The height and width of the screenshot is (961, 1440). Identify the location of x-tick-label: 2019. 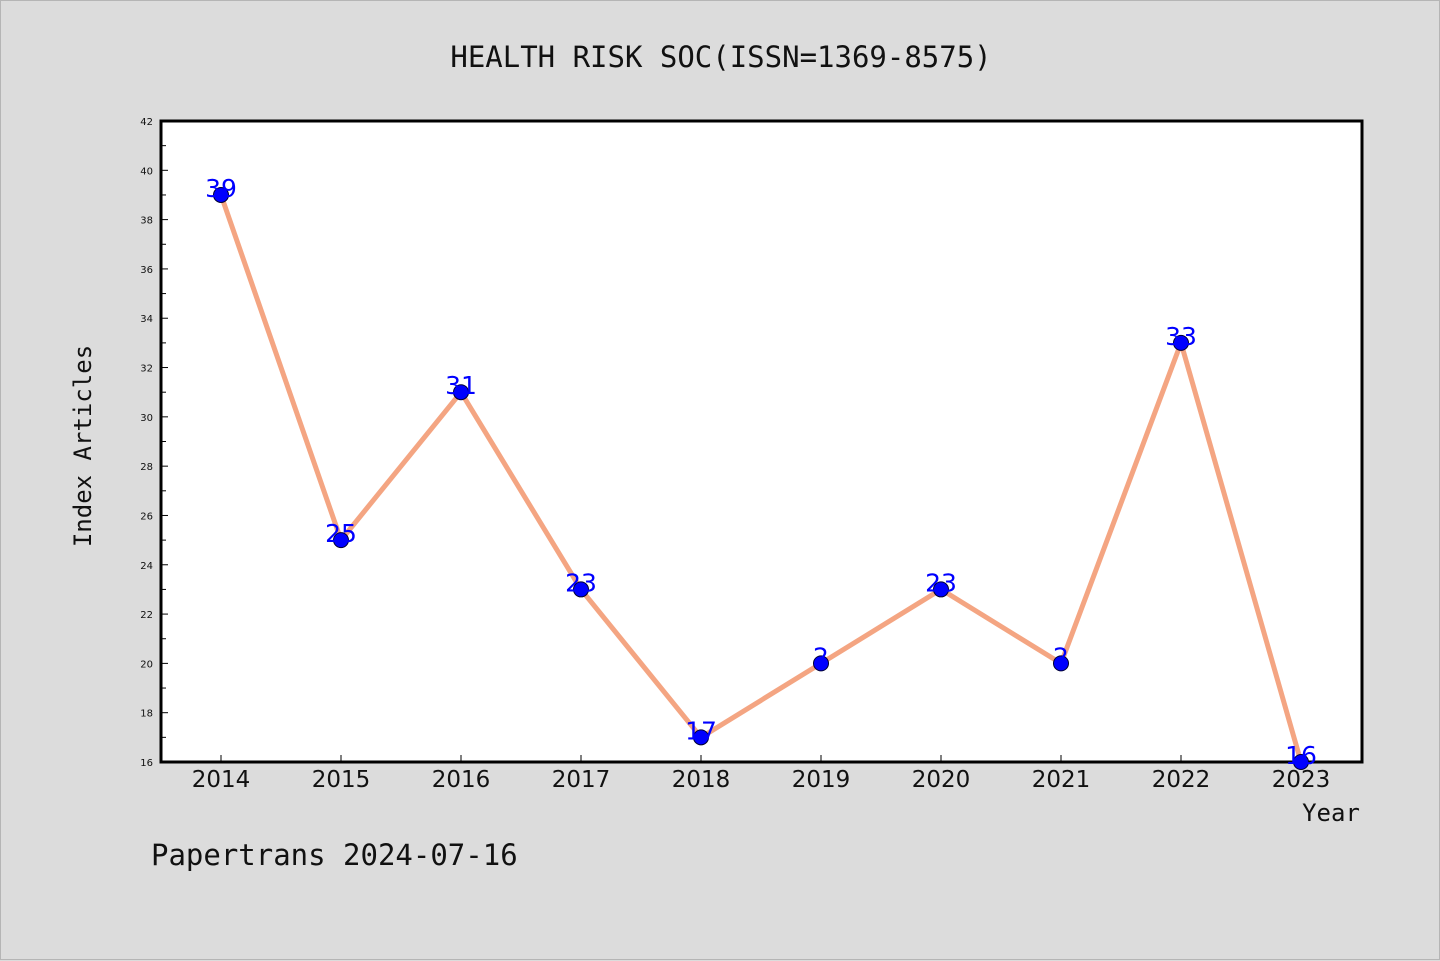
(821, 780).